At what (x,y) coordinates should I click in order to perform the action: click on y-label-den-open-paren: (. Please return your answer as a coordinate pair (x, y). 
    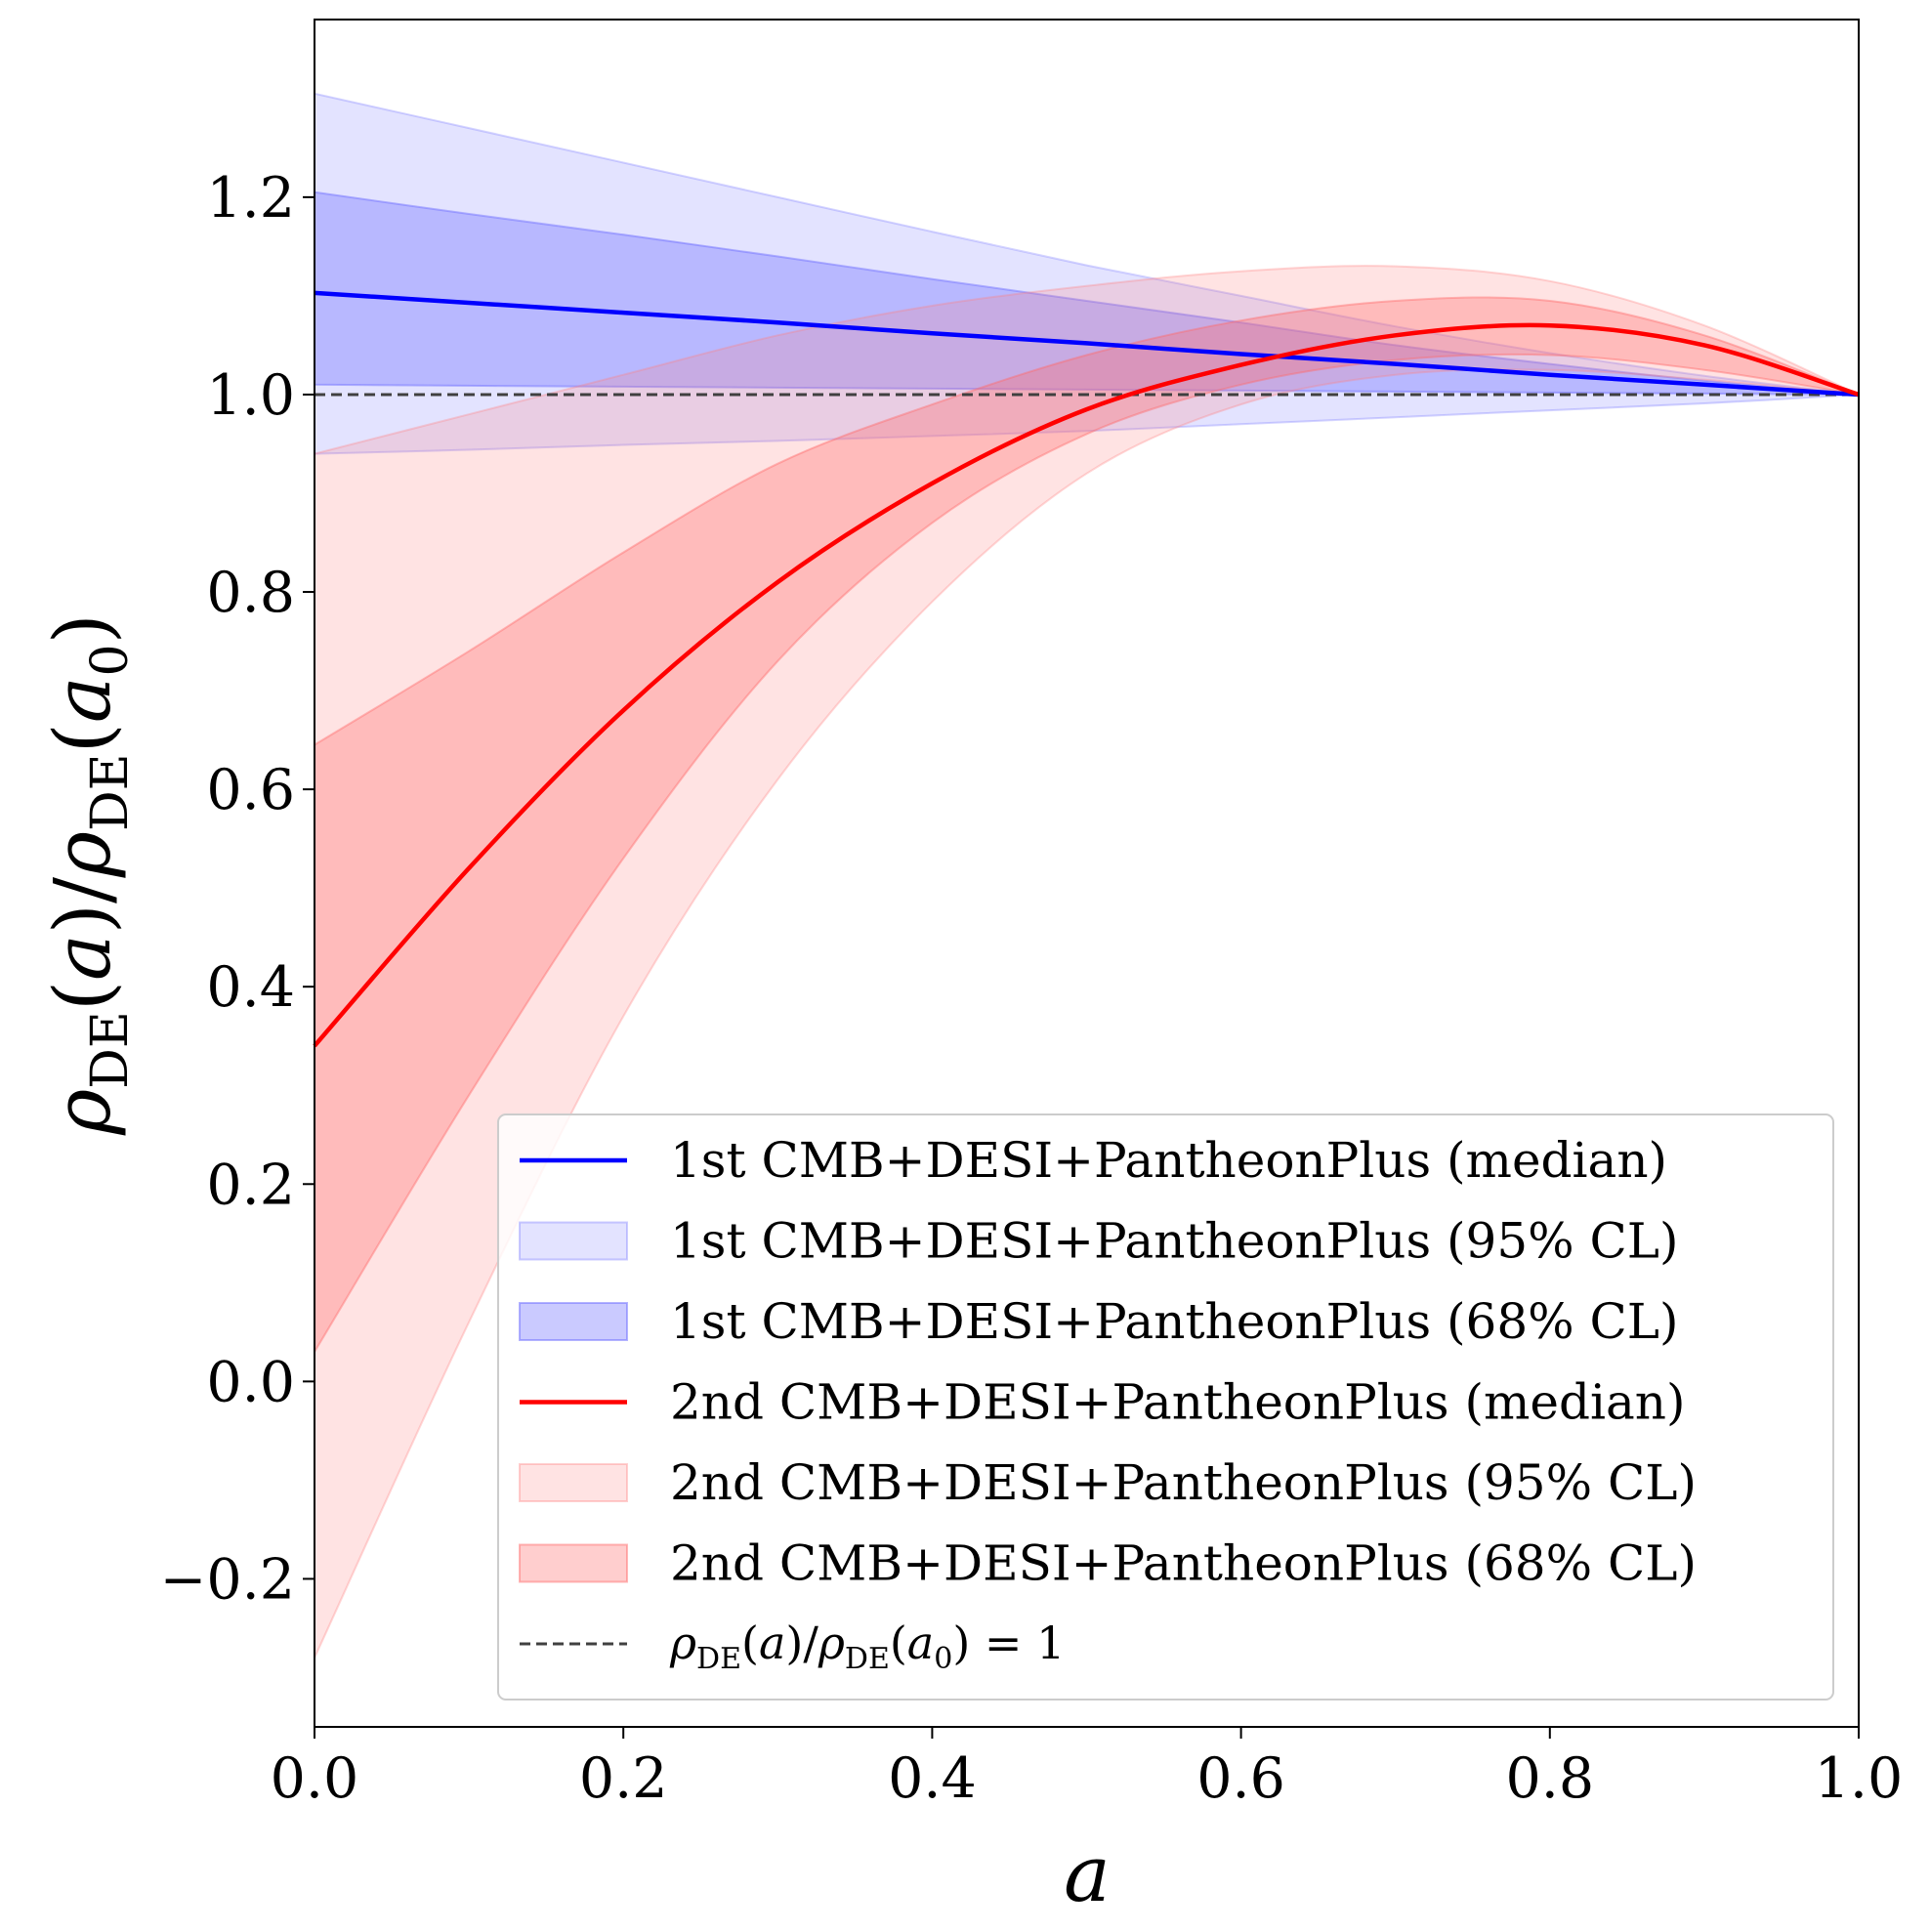
    Looking at the image, I should click on (82, 738).